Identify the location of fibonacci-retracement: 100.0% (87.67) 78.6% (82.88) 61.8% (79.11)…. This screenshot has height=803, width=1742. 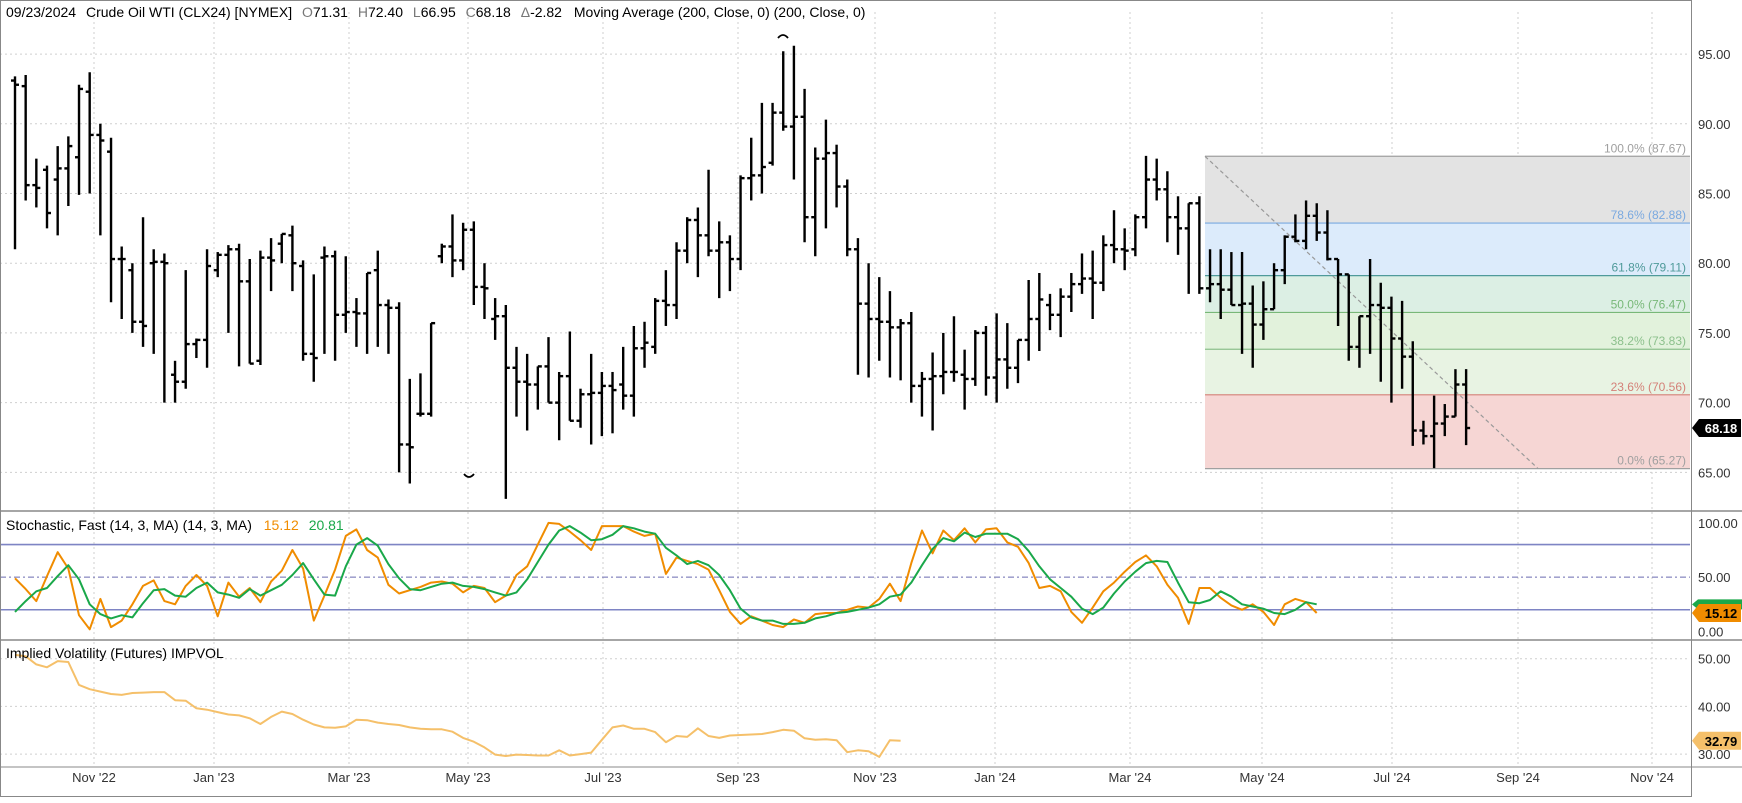
(1447, 305).